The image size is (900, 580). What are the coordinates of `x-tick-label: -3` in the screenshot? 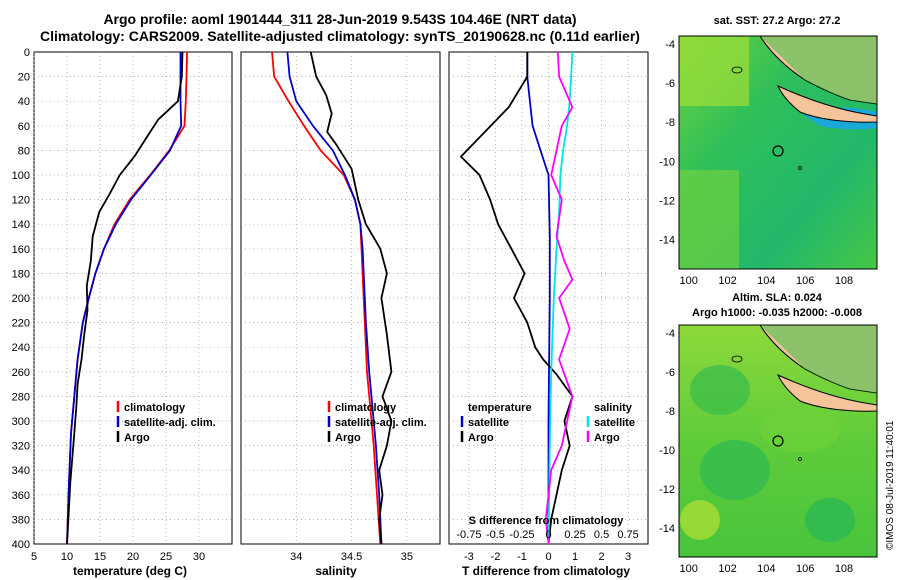 It's located at (469, 557).